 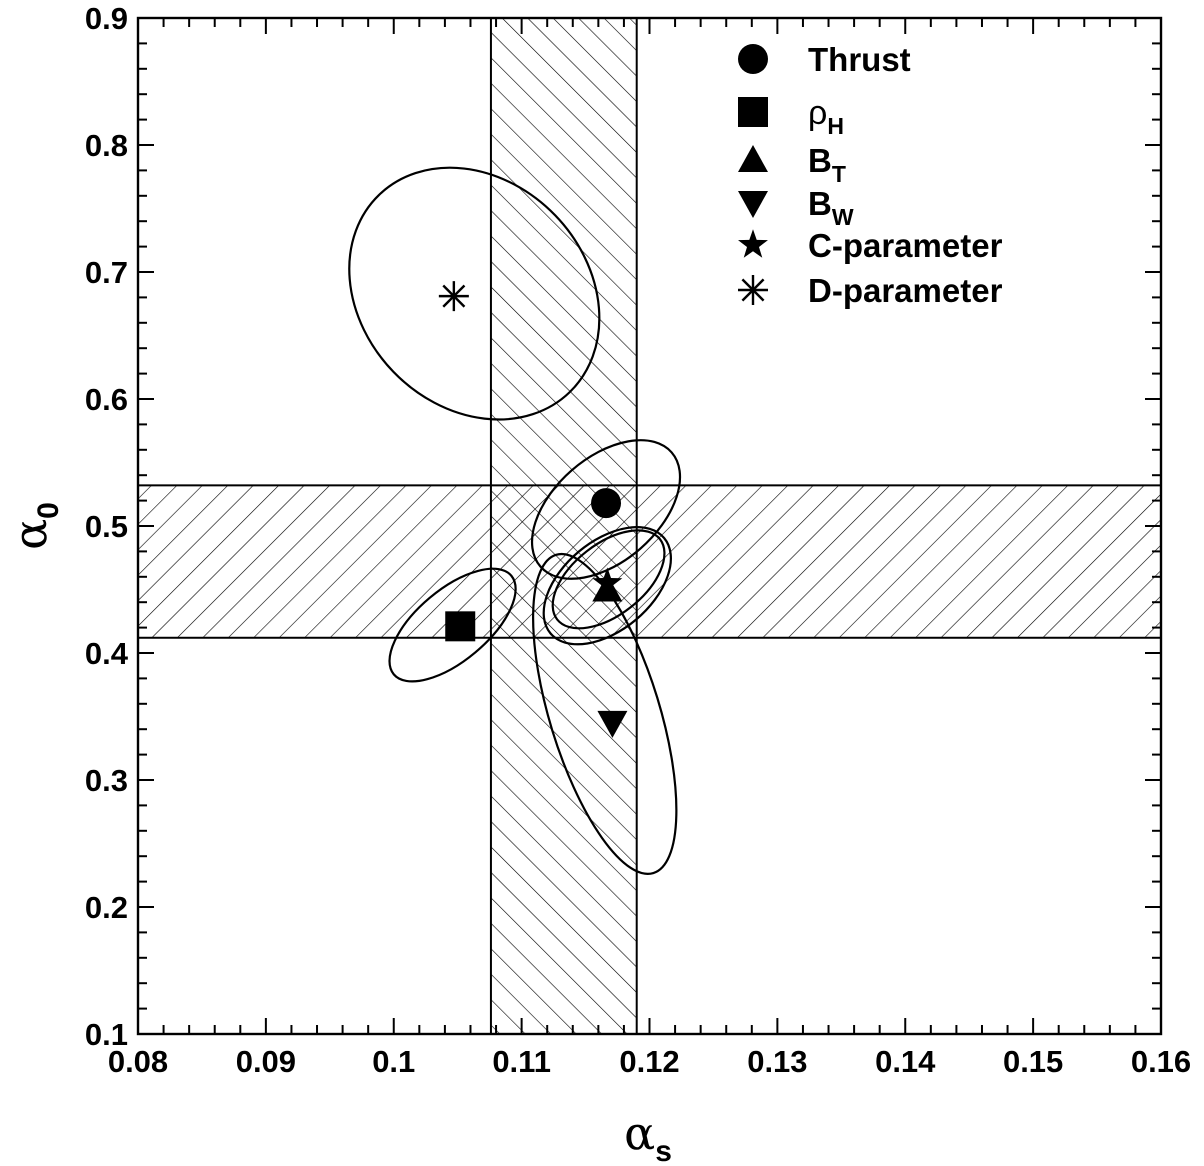 I want to click on marker--h, so click(x=460, y=626).